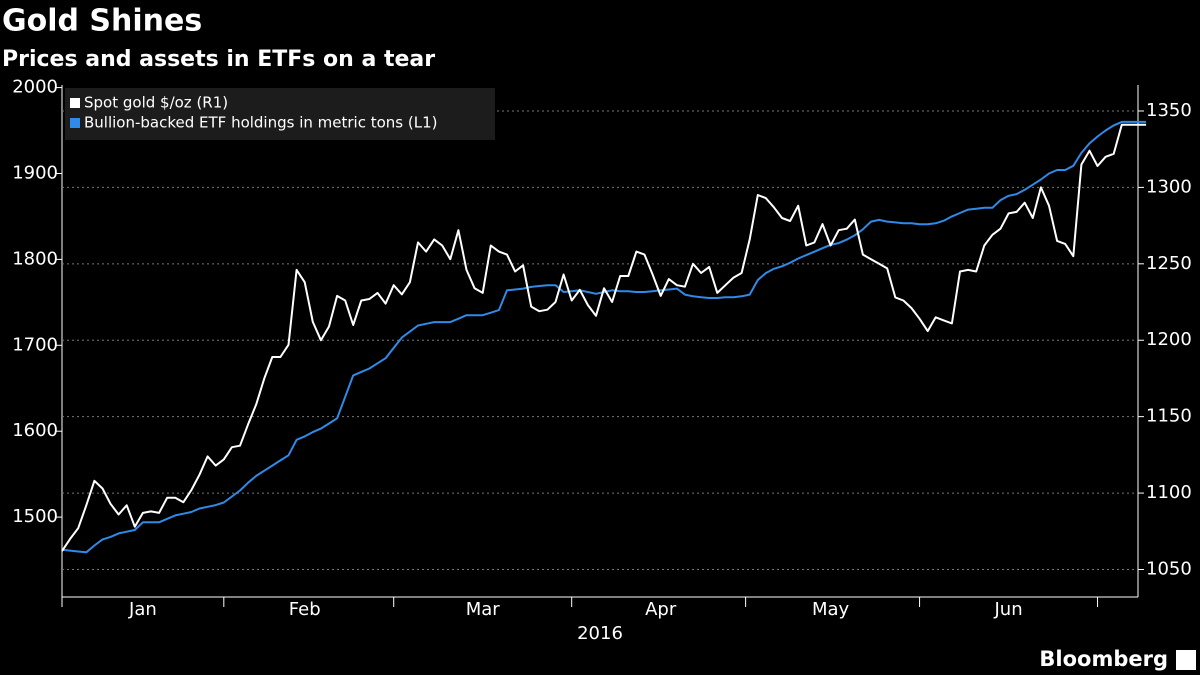 The height and width of the screenshot is (675, 1200). What do you see at coordinates (831, 609) in the screenshot?
I see `x-tick-label: May` at bounding box center [831, 609].